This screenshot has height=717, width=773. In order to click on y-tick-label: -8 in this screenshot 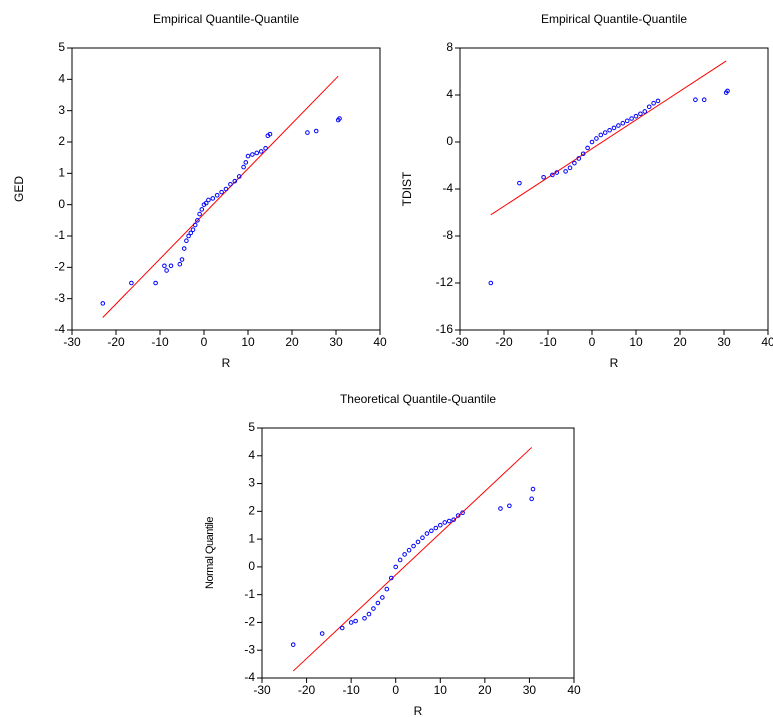, I will do `click(447, 235)`.